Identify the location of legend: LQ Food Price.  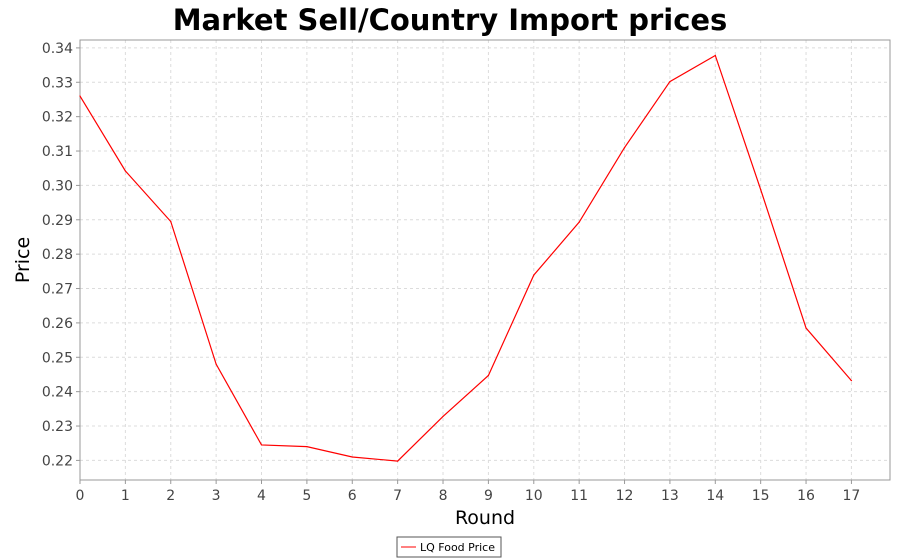
(449, 547).